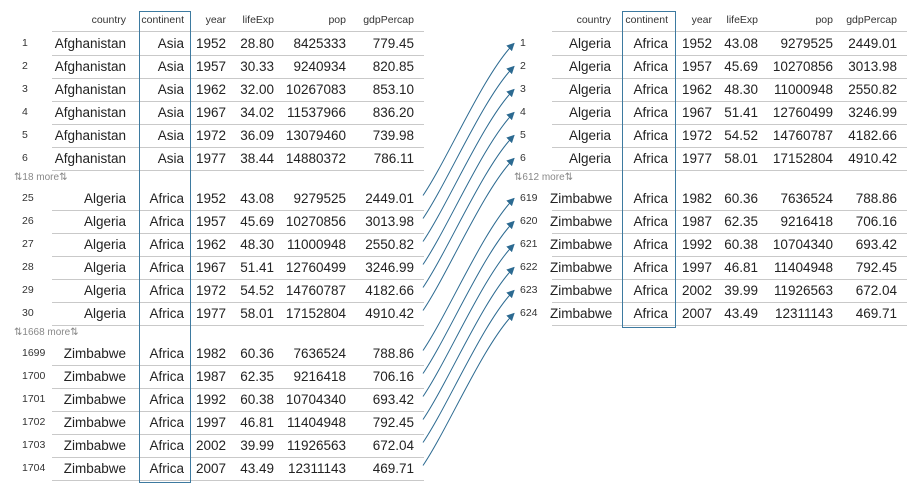 The image size is (922, 483). What do you see at coordinates (210, 244) in the screenshot?
I see `cell-year: 1962` at bounding box center [210, 244].